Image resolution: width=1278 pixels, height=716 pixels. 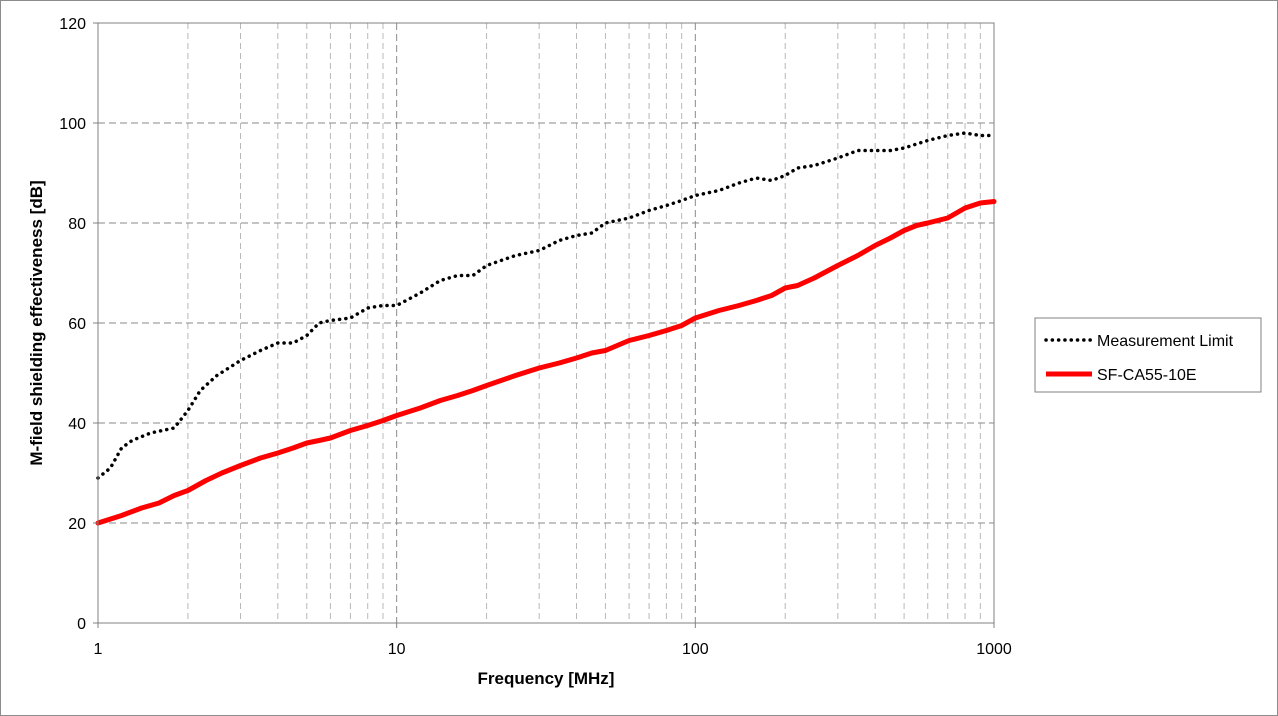 I want to click on legend-label: SF-CA55-10E, so click(x=1147, y=375).